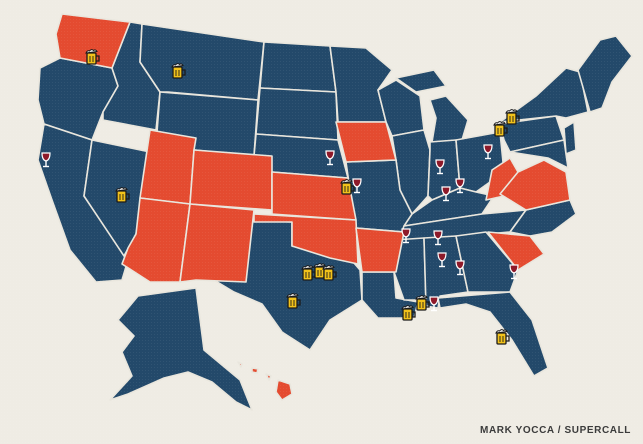 This screenshot has width=643, height=444. What do you see at coordinates (298, 67) in the screenshot?
I see `state-north-dakota` at bounding box center [298, 67].